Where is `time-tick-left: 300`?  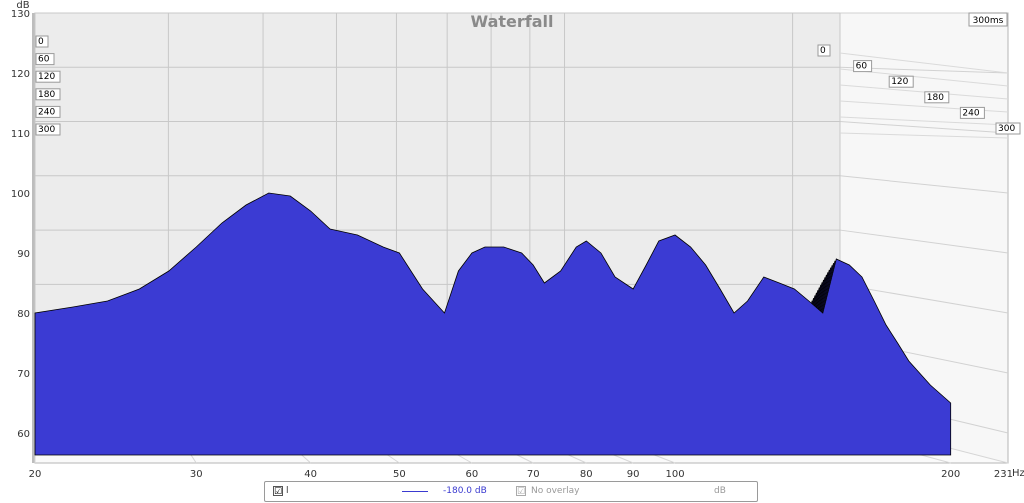 time-tick-left: 300 is located at coordinates (46, 130).